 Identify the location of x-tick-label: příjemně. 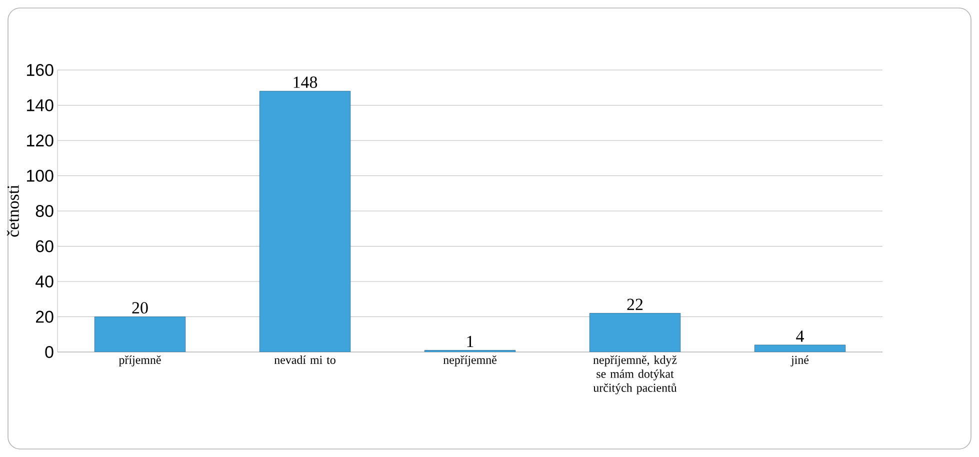
(139, 361).